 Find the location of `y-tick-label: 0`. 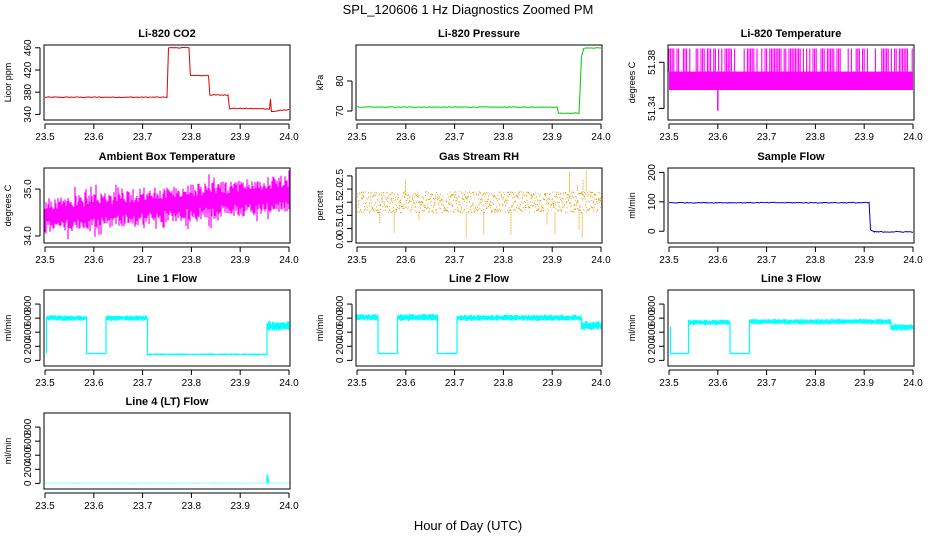

y-tick-label: 0 is located at coordinates (28, 360).